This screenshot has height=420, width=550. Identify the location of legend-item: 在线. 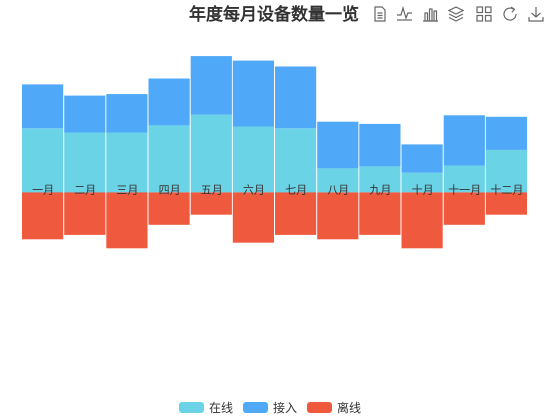
(206, 408).